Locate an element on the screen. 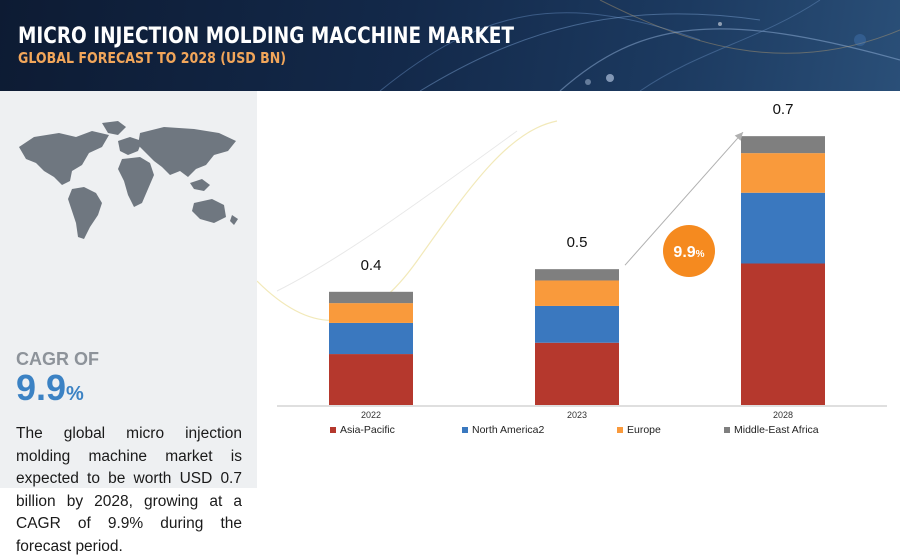 The height and width of the screenshot is (558, 900). bar-segment-2028-middle-east-africa is located at coordinates (783, 145).